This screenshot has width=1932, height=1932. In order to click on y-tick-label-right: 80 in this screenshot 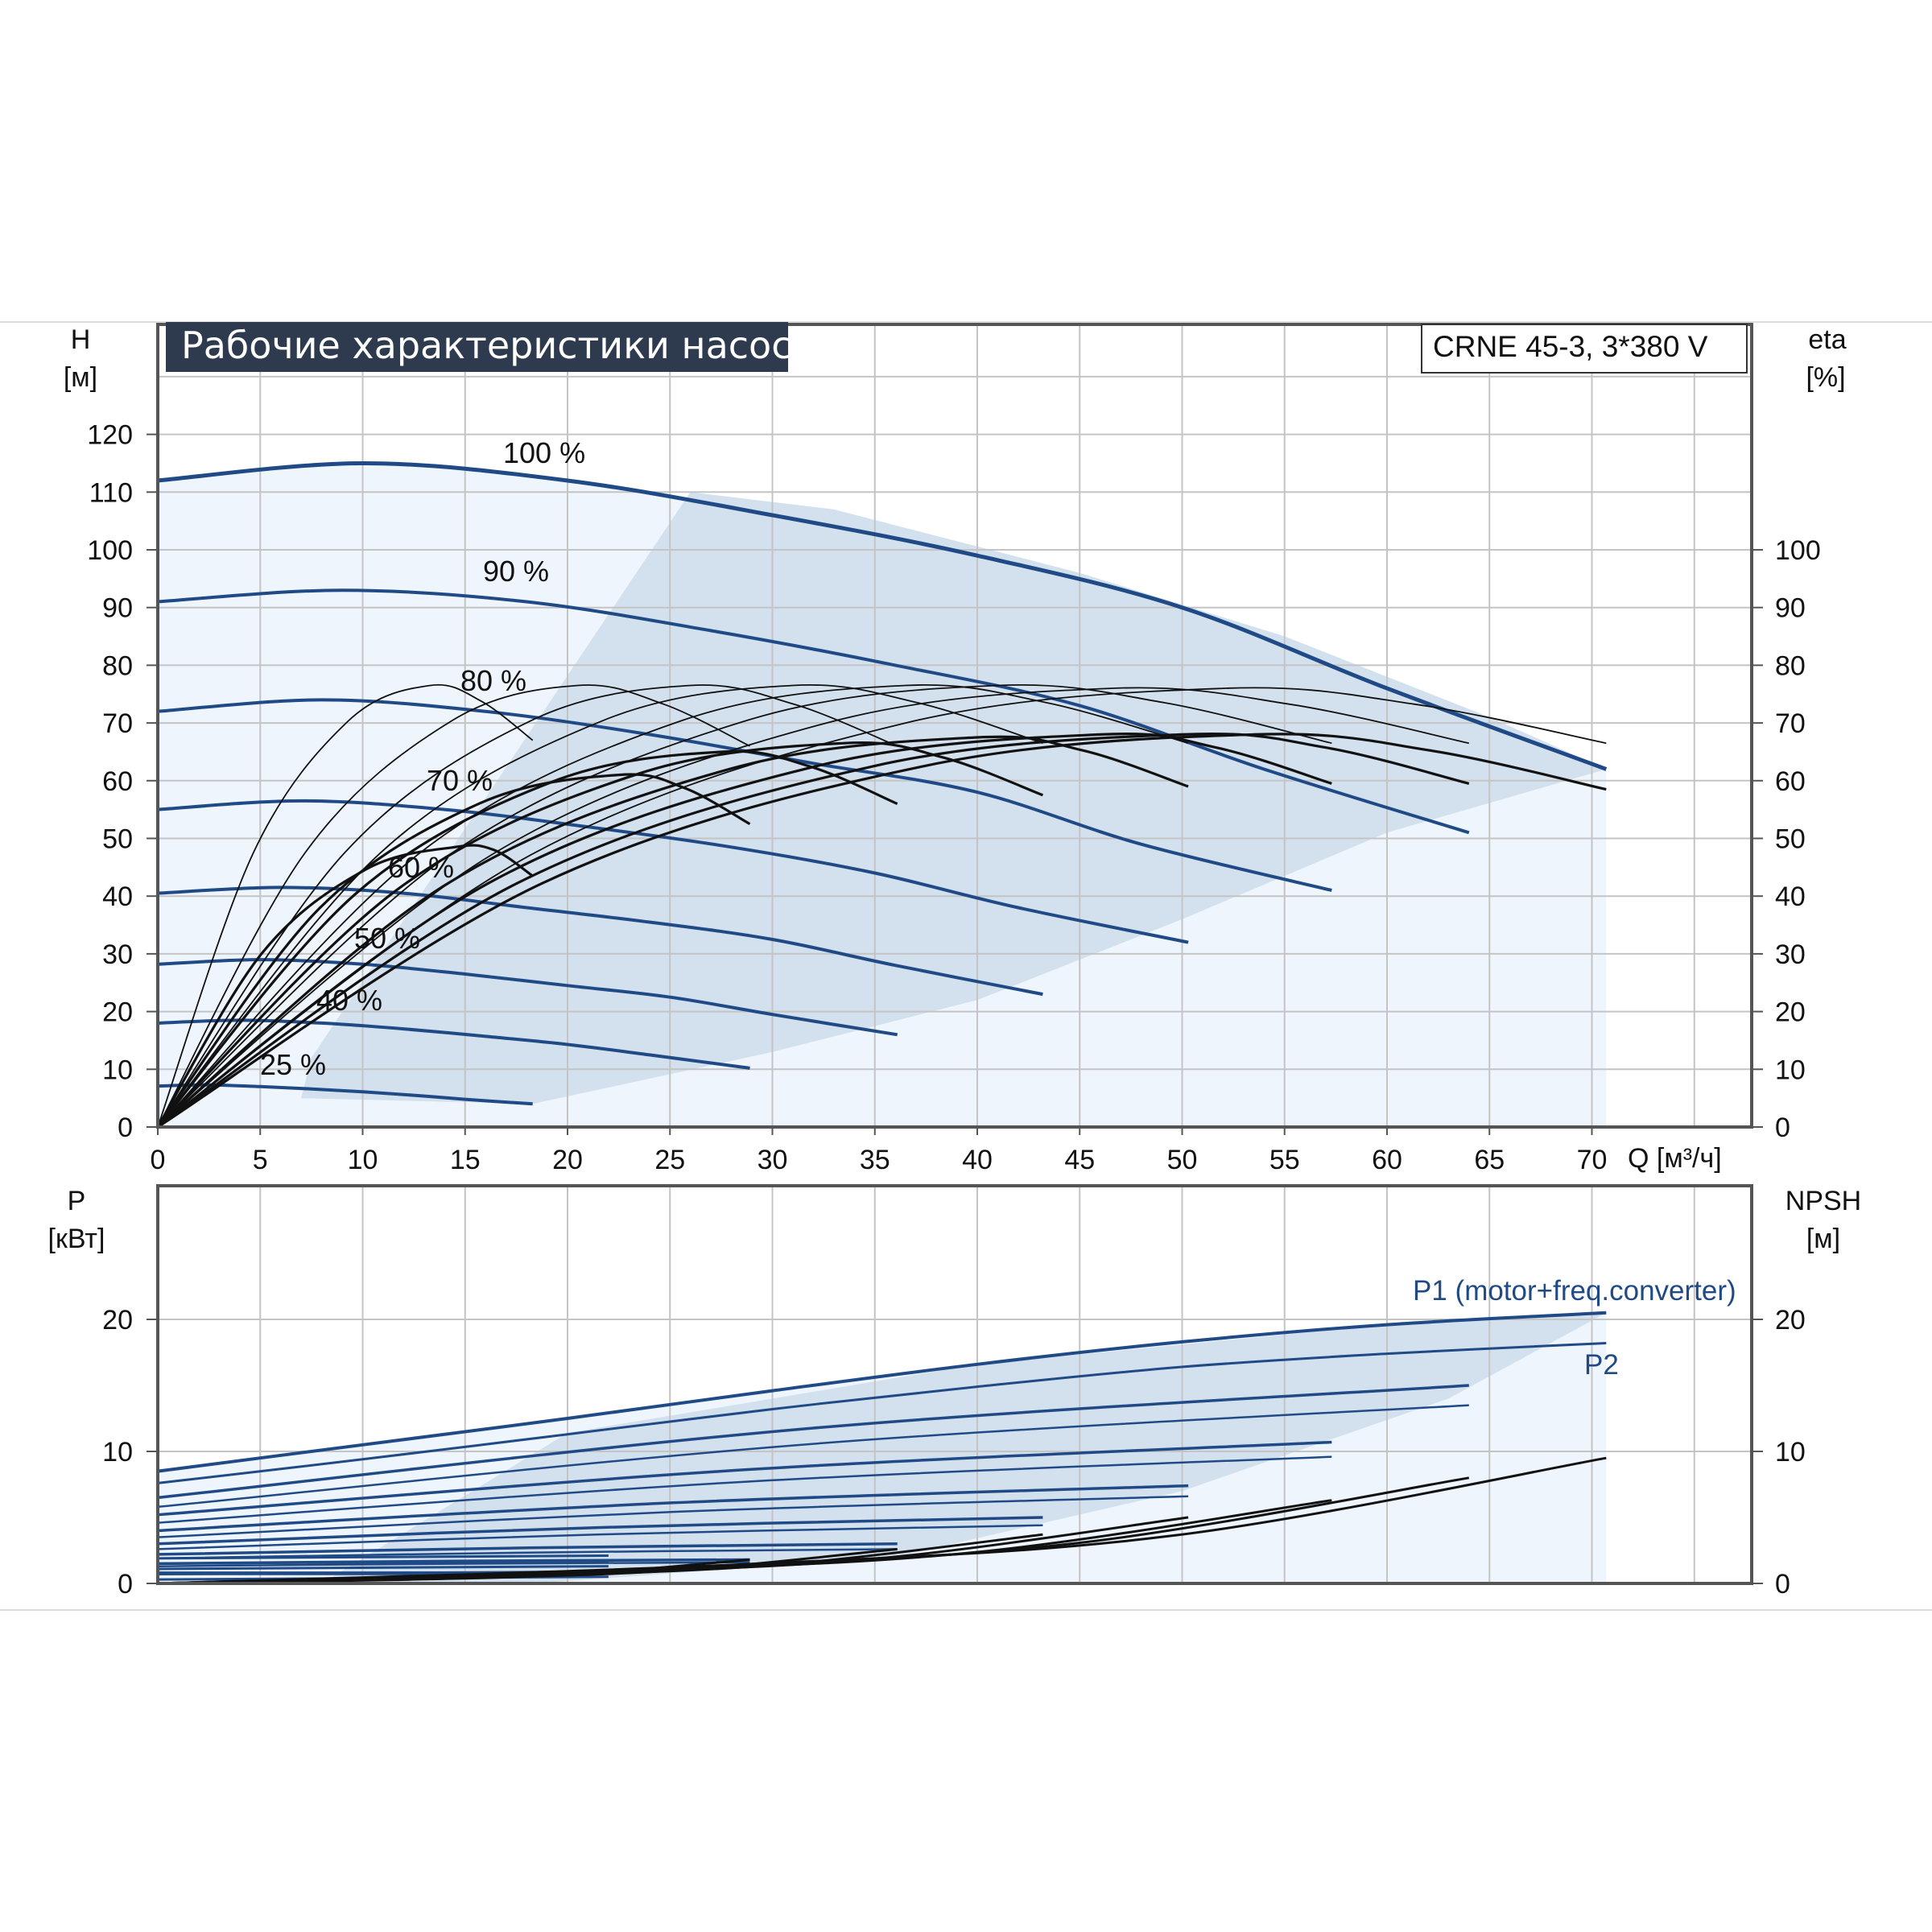, I will do `click(1790, 665)`.